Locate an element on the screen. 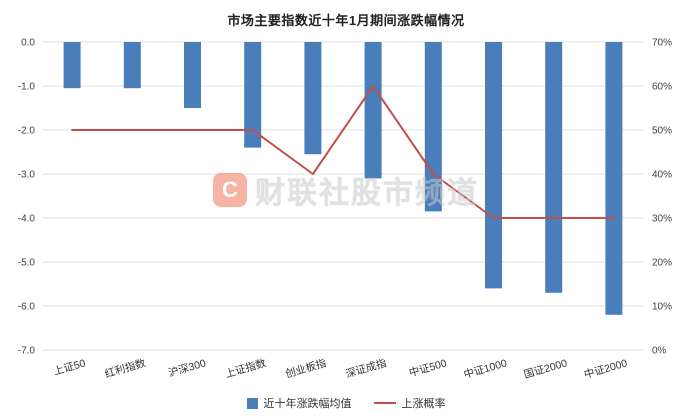 This screenshot has width=692, height=419. right-axis-tick-label: 60% is located at coordinates (662, 87).